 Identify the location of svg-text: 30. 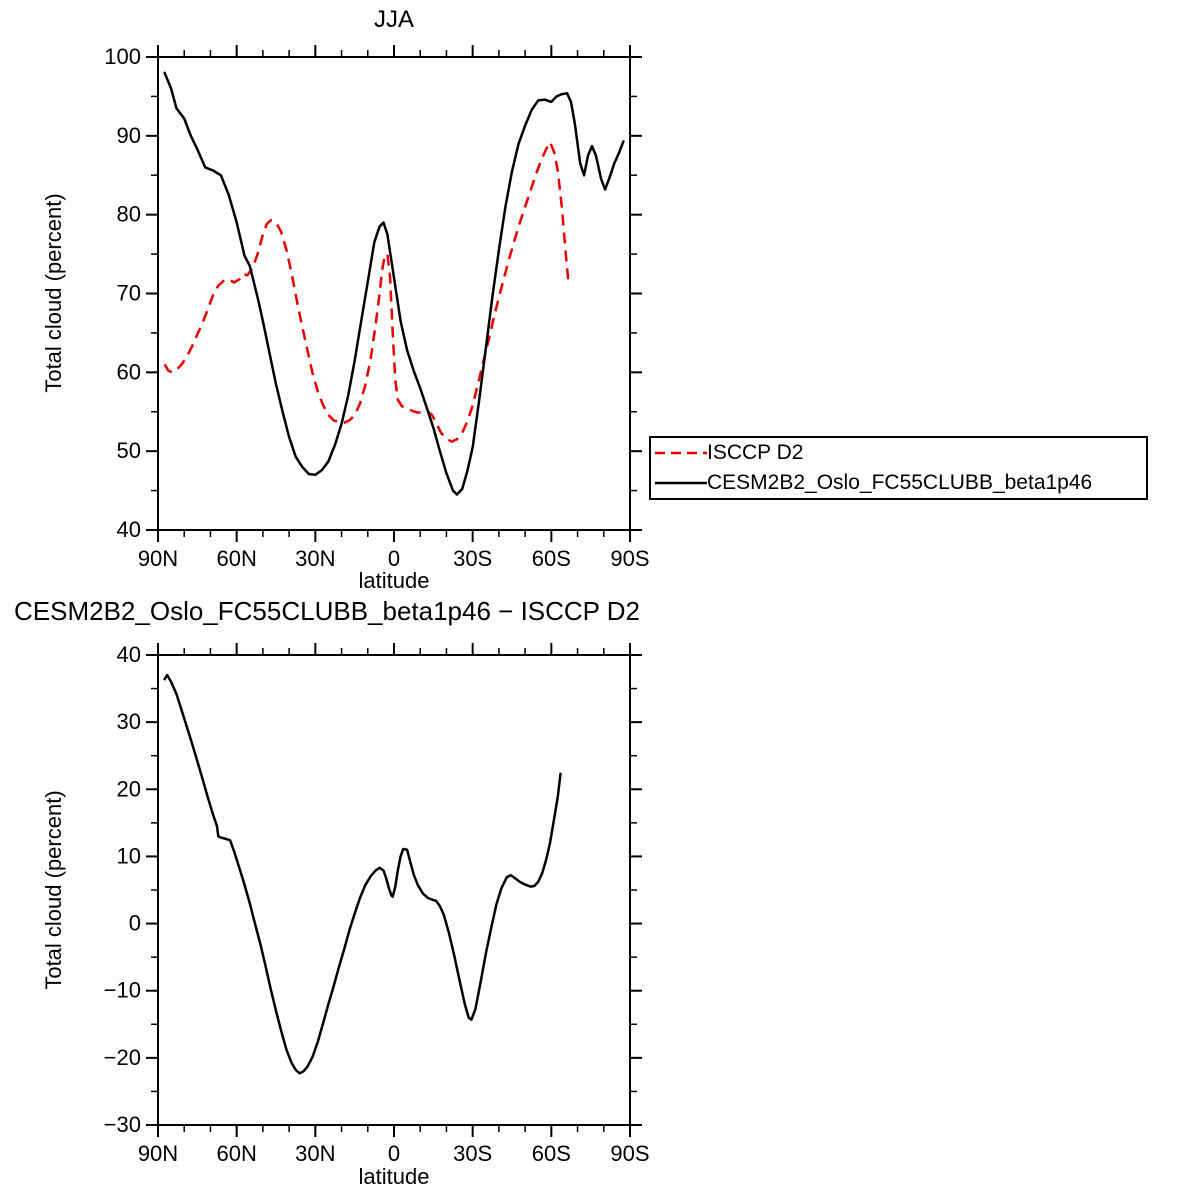
(129, 721).